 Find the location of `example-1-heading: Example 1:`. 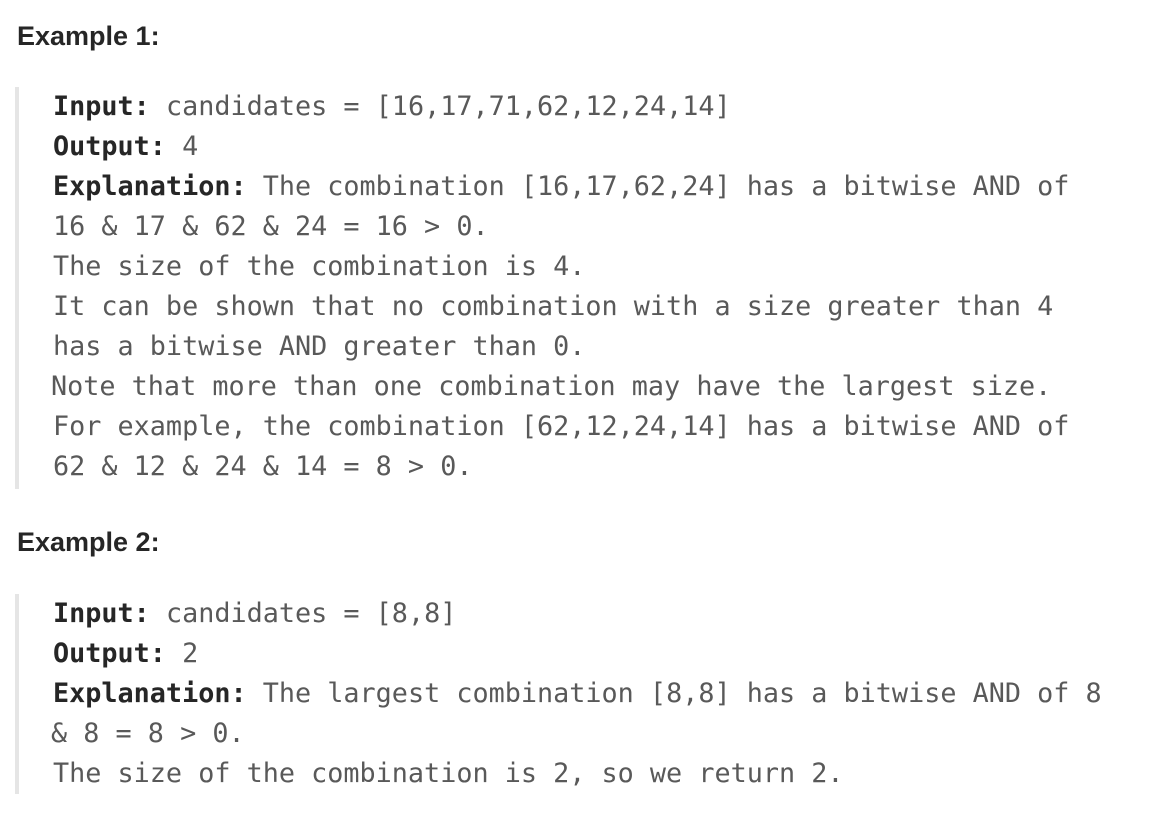

example-1-heading: Example 1: is located at coordinates (88, 36).